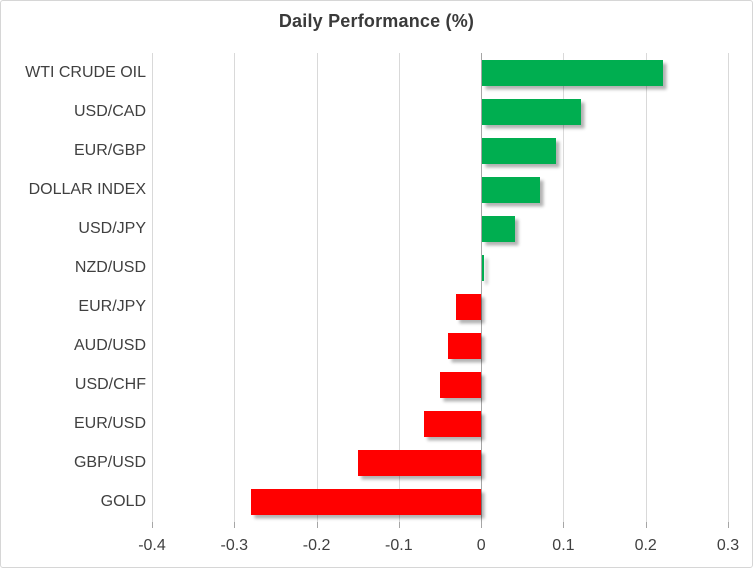 This screenshot has height=568, width=753. What do you see at coordinates (531, 111) in the screenshot?
I see `bar-usd-cad` at bounding box center [531, 111].